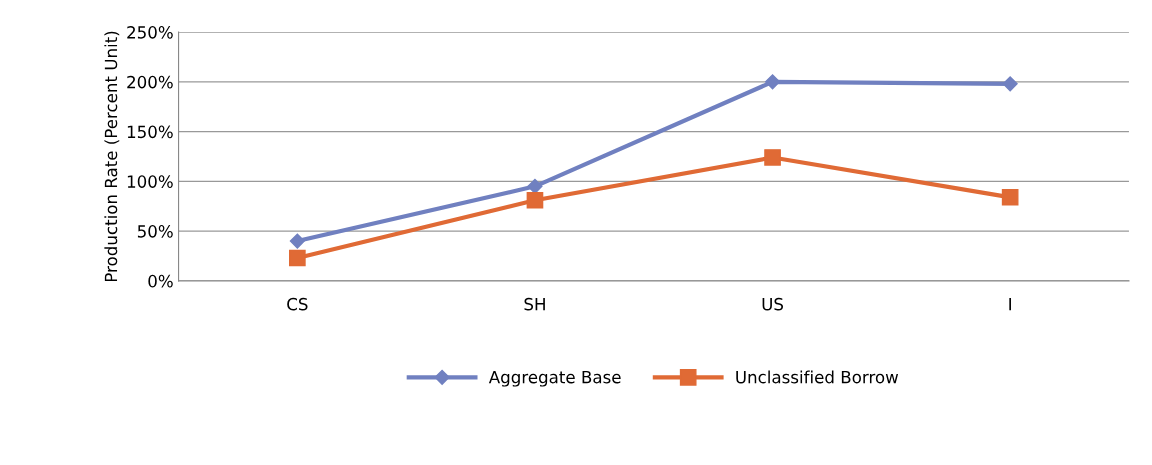  Describe the element at coordinates (1010, 304) in the screenshot. I see `x-tick-label: I` at that location.